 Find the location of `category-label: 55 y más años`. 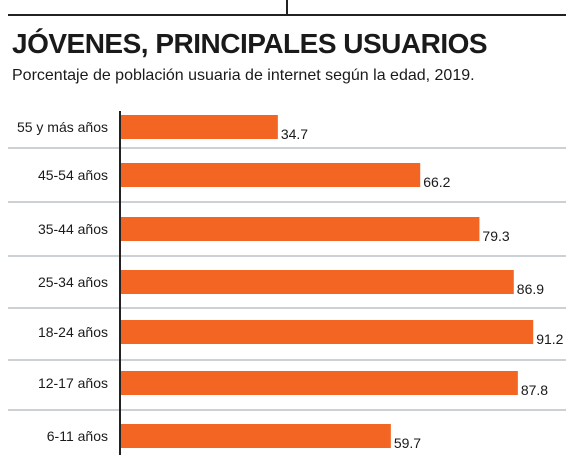

category-label: 55 y más años is located at coordinates (62, 127).